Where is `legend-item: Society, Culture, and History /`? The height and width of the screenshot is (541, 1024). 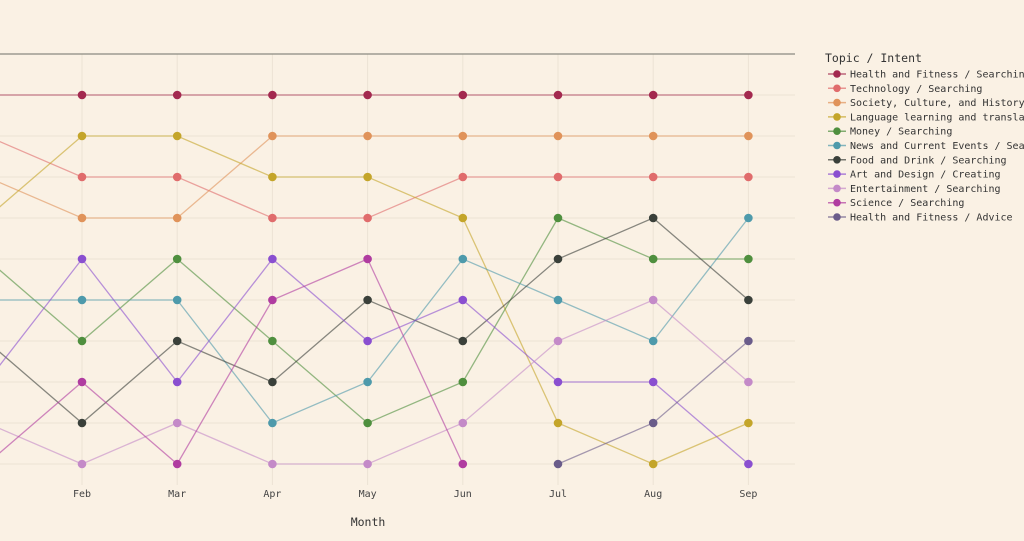
legend-item: Society, Culture, and History / is located at coordinates (937, 103).